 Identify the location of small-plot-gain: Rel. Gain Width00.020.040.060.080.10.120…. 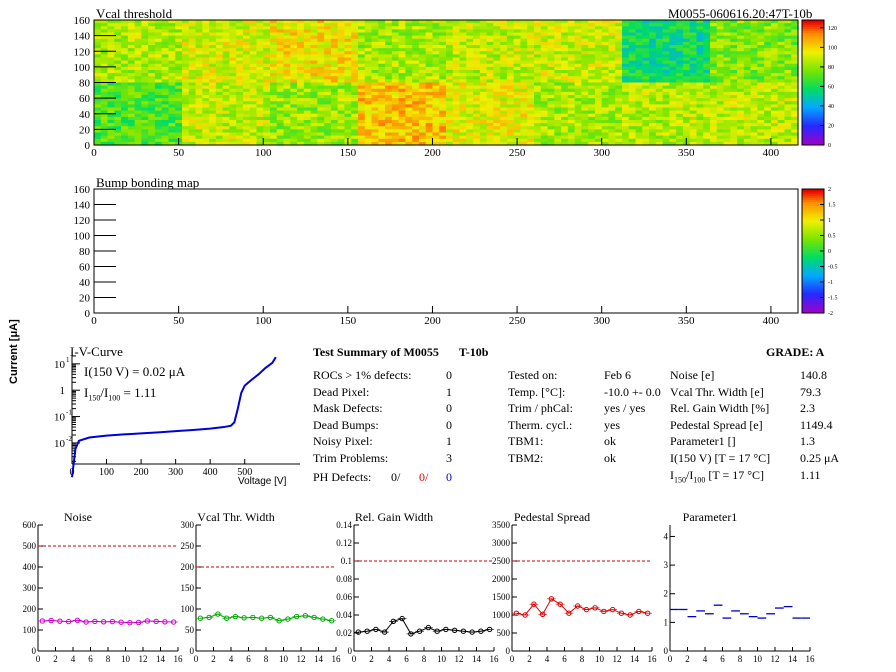
(417, 587).